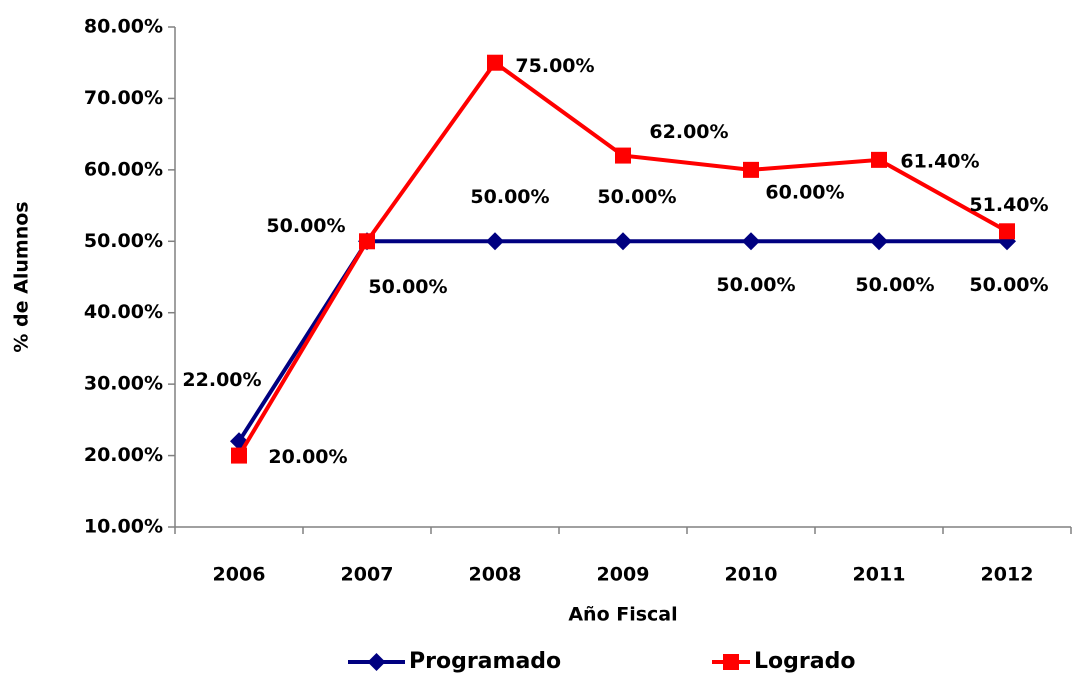 The height and width of the screenshot is (677, 1075). Describe the element at coordinates (804, 192) in the screenshot. I see `data-label: 60.00%` at that location.